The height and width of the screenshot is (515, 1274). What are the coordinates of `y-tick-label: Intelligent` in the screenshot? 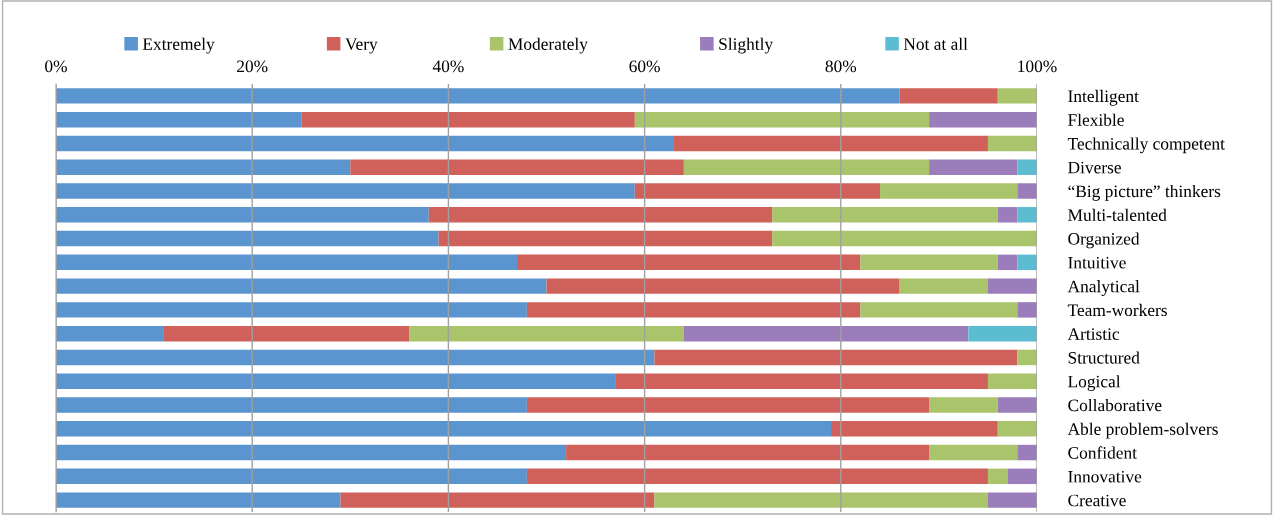 It's located at (1103, 97).